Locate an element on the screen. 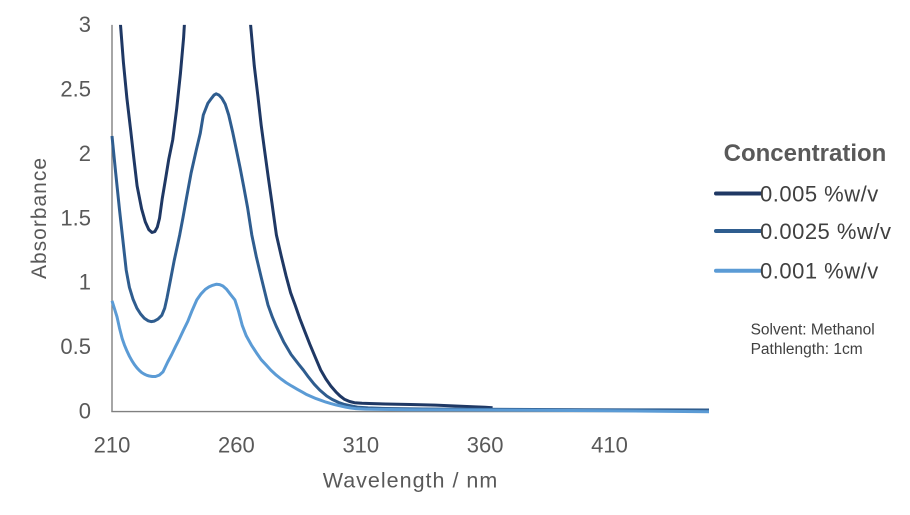 This screenshot has height=515, width=910. svg-text: 1 is located at coordinates (85, 282).